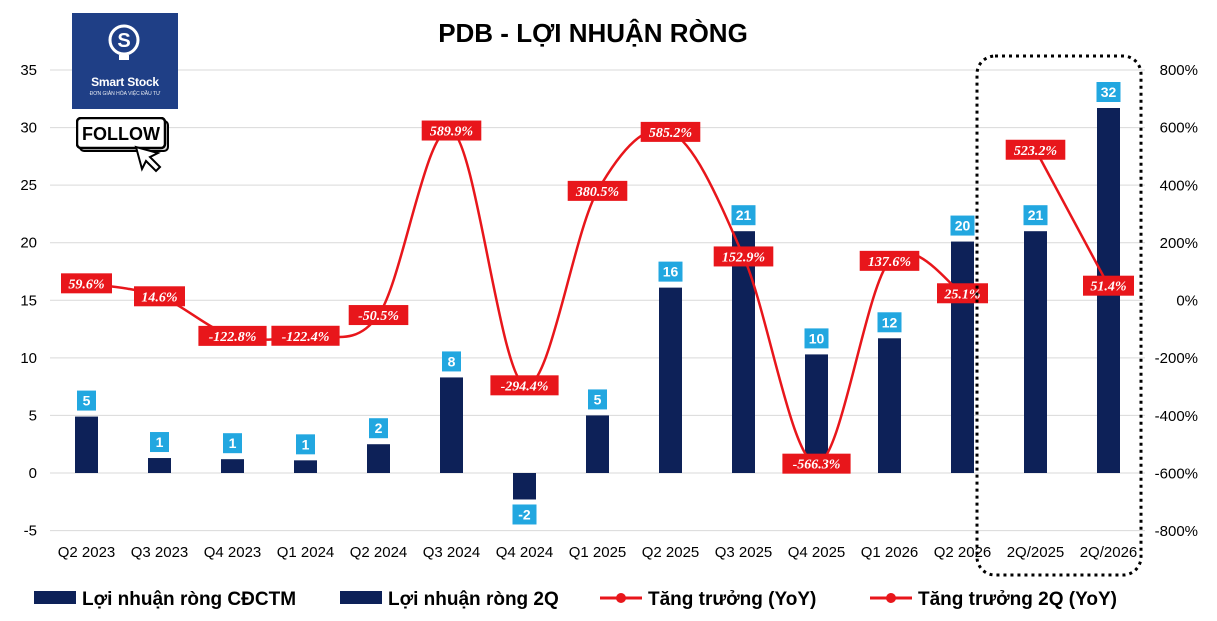  I want to click on logo-tagline: ĐƠN GIẢN HÓA VIỆC ĐẦU TƯ, so click(125, 94).